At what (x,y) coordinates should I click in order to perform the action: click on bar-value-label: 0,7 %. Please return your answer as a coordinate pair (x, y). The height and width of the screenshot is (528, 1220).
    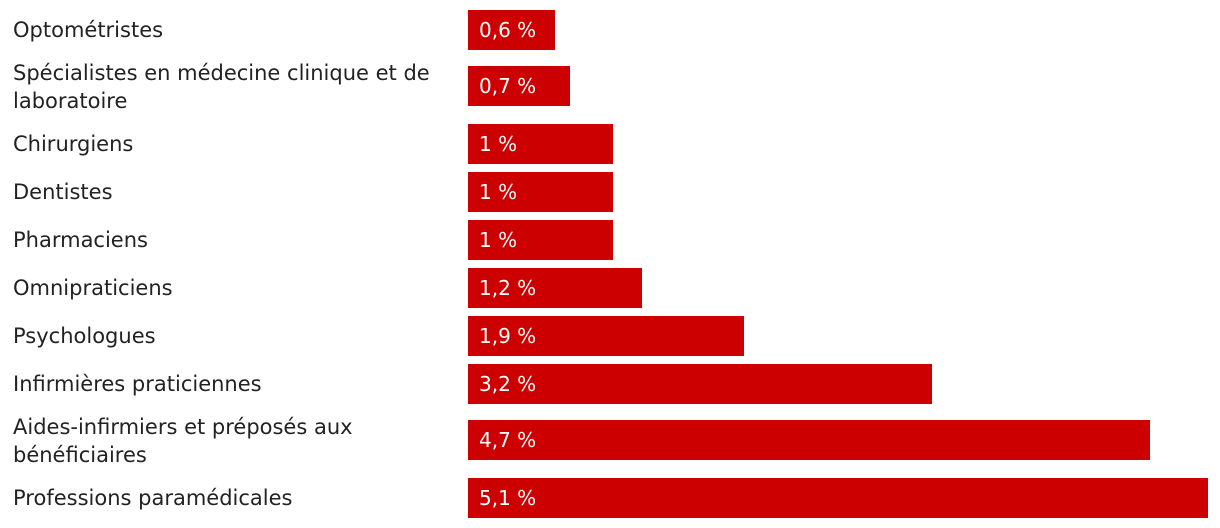
    Looking at the image, I should click on (508, 86).